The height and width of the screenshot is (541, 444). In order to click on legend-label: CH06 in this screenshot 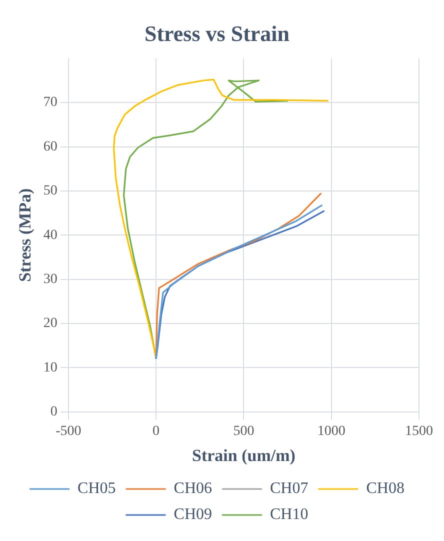, I will do `click(193, 489)`.